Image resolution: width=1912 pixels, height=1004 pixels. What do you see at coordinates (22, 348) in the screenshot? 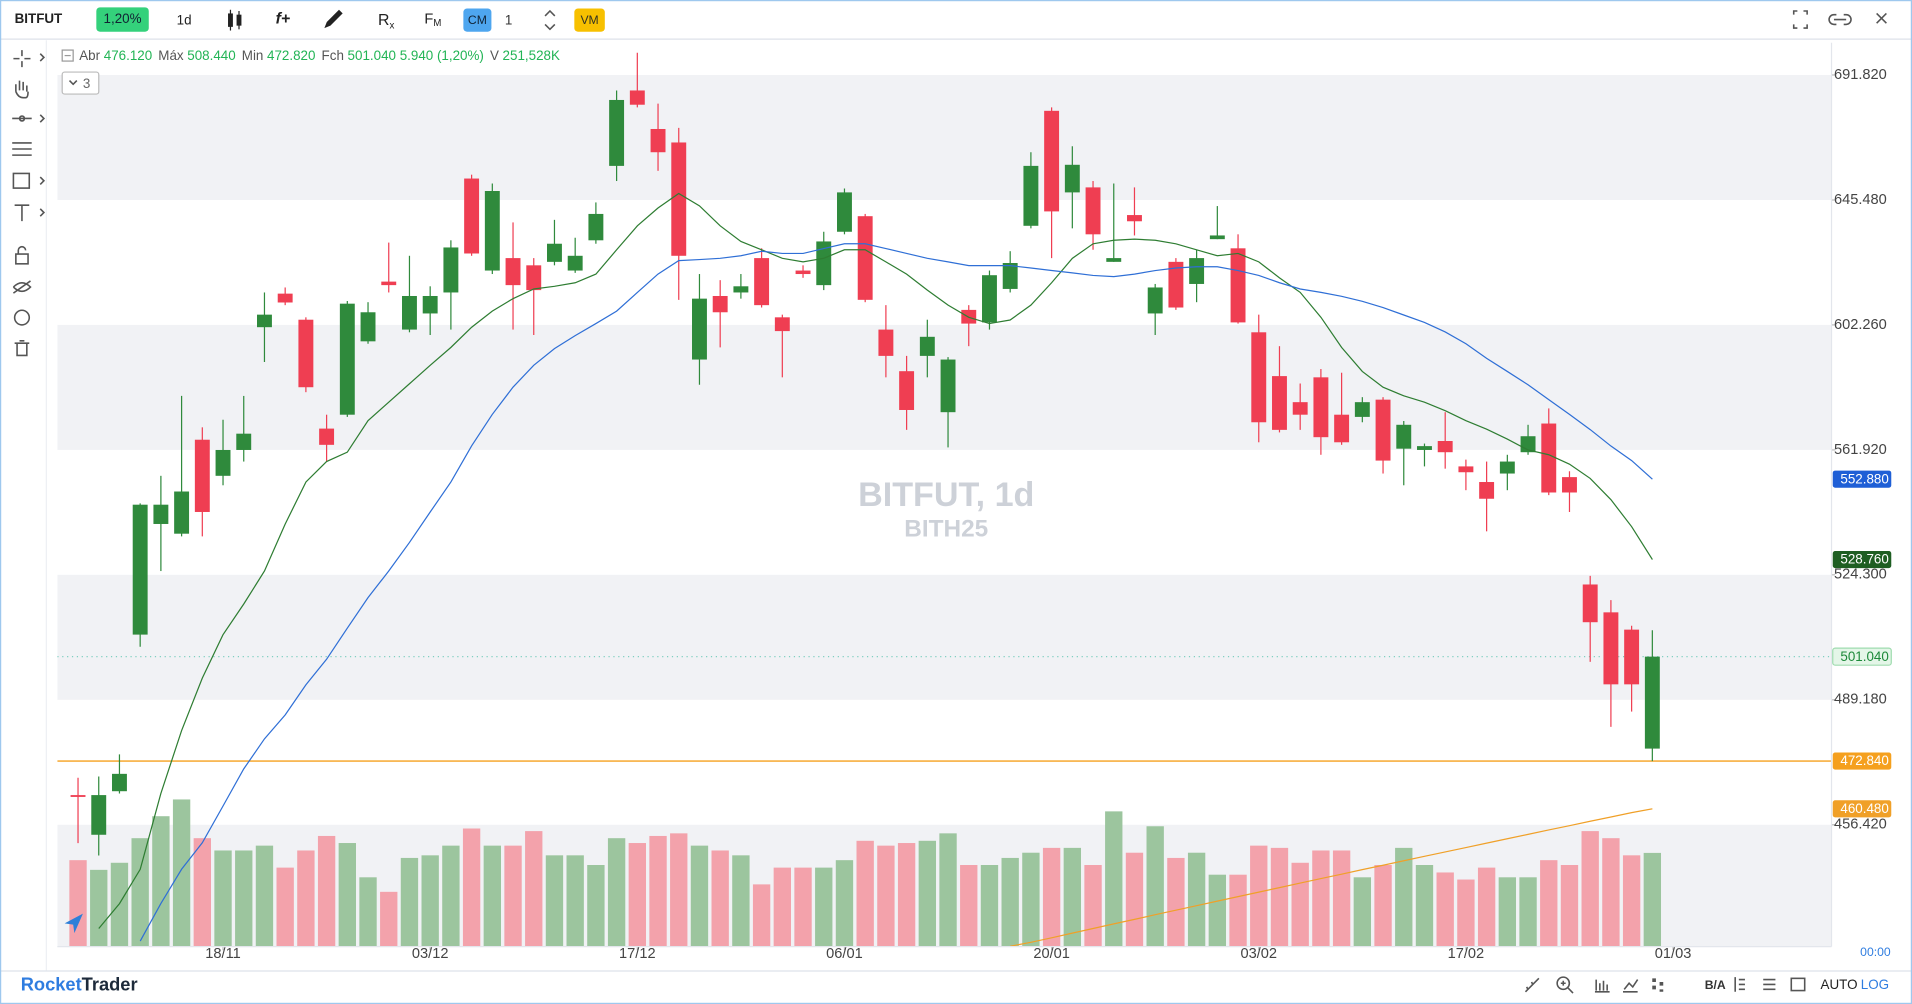
I see `delete-tool` at bounding box center [22, 348].